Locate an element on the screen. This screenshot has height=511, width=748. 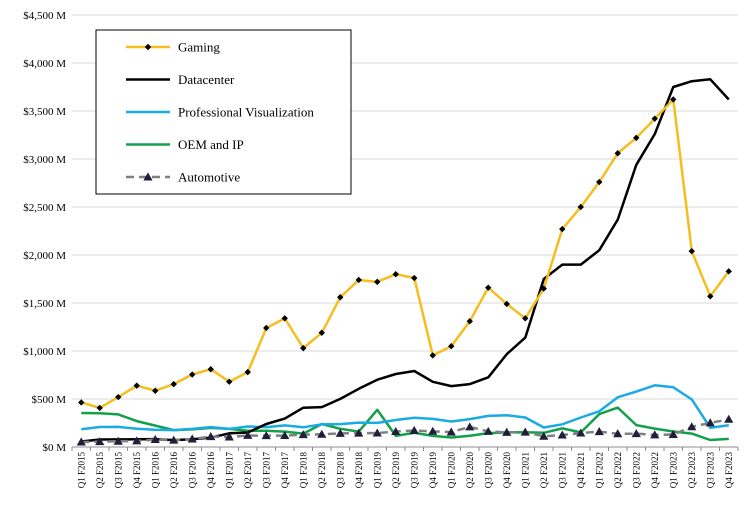
legend-label: Professional Visualization is located at coordinates (246, 112).